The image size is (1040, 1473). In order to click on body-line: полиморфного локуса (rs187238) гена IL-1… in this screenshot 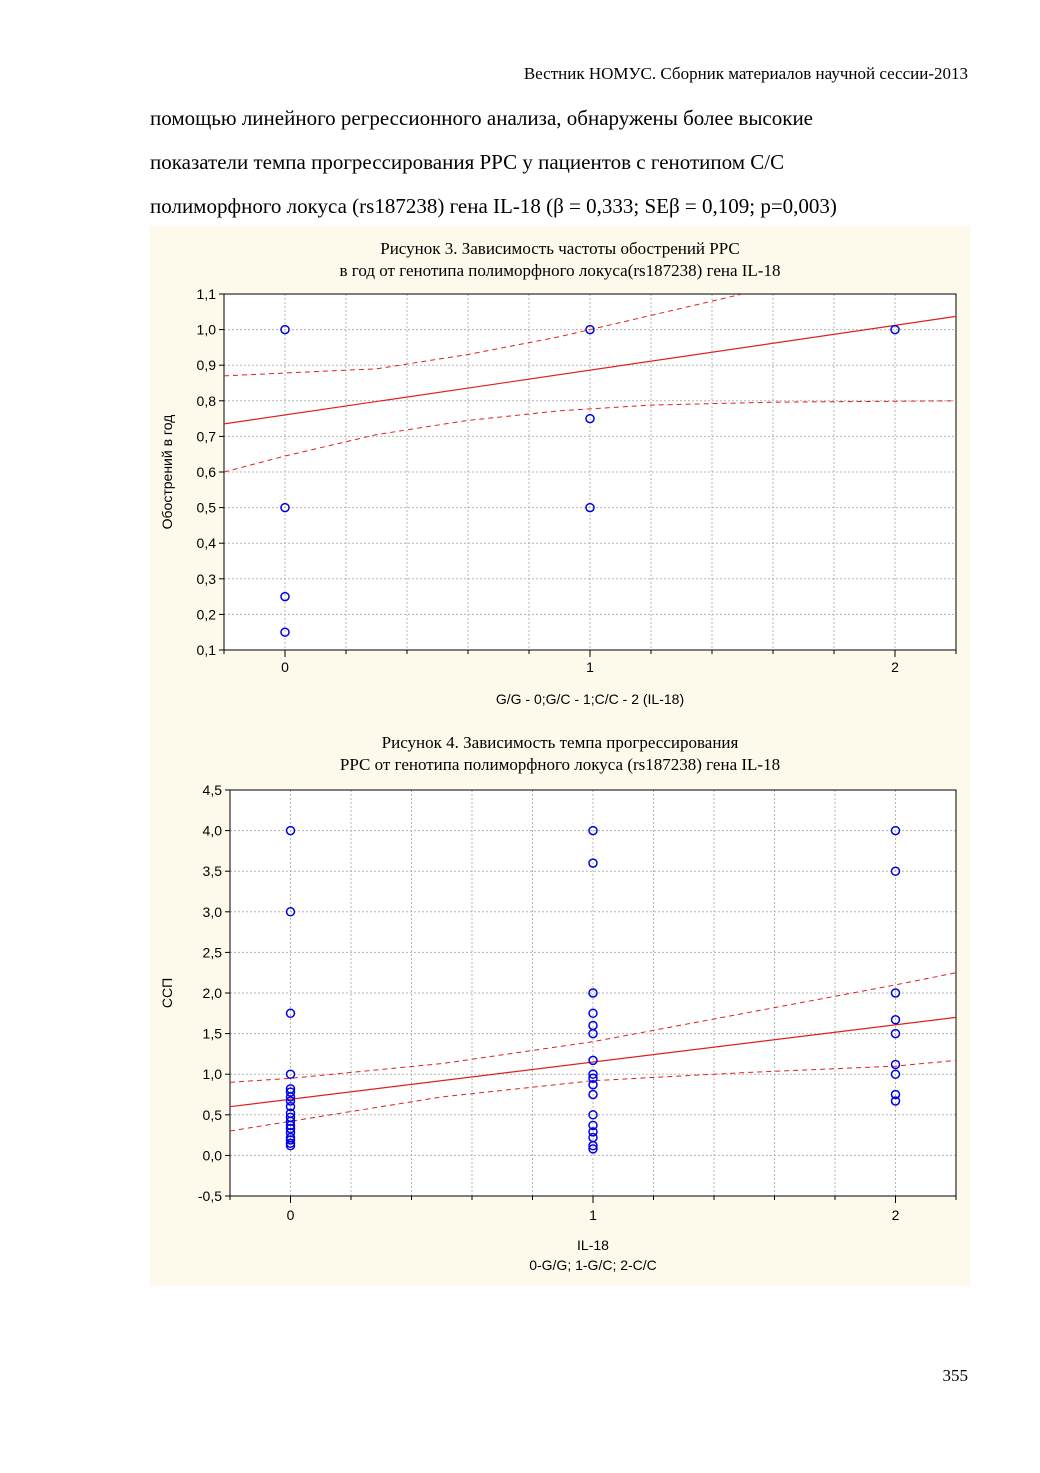, I will do `click(493, 206)`.